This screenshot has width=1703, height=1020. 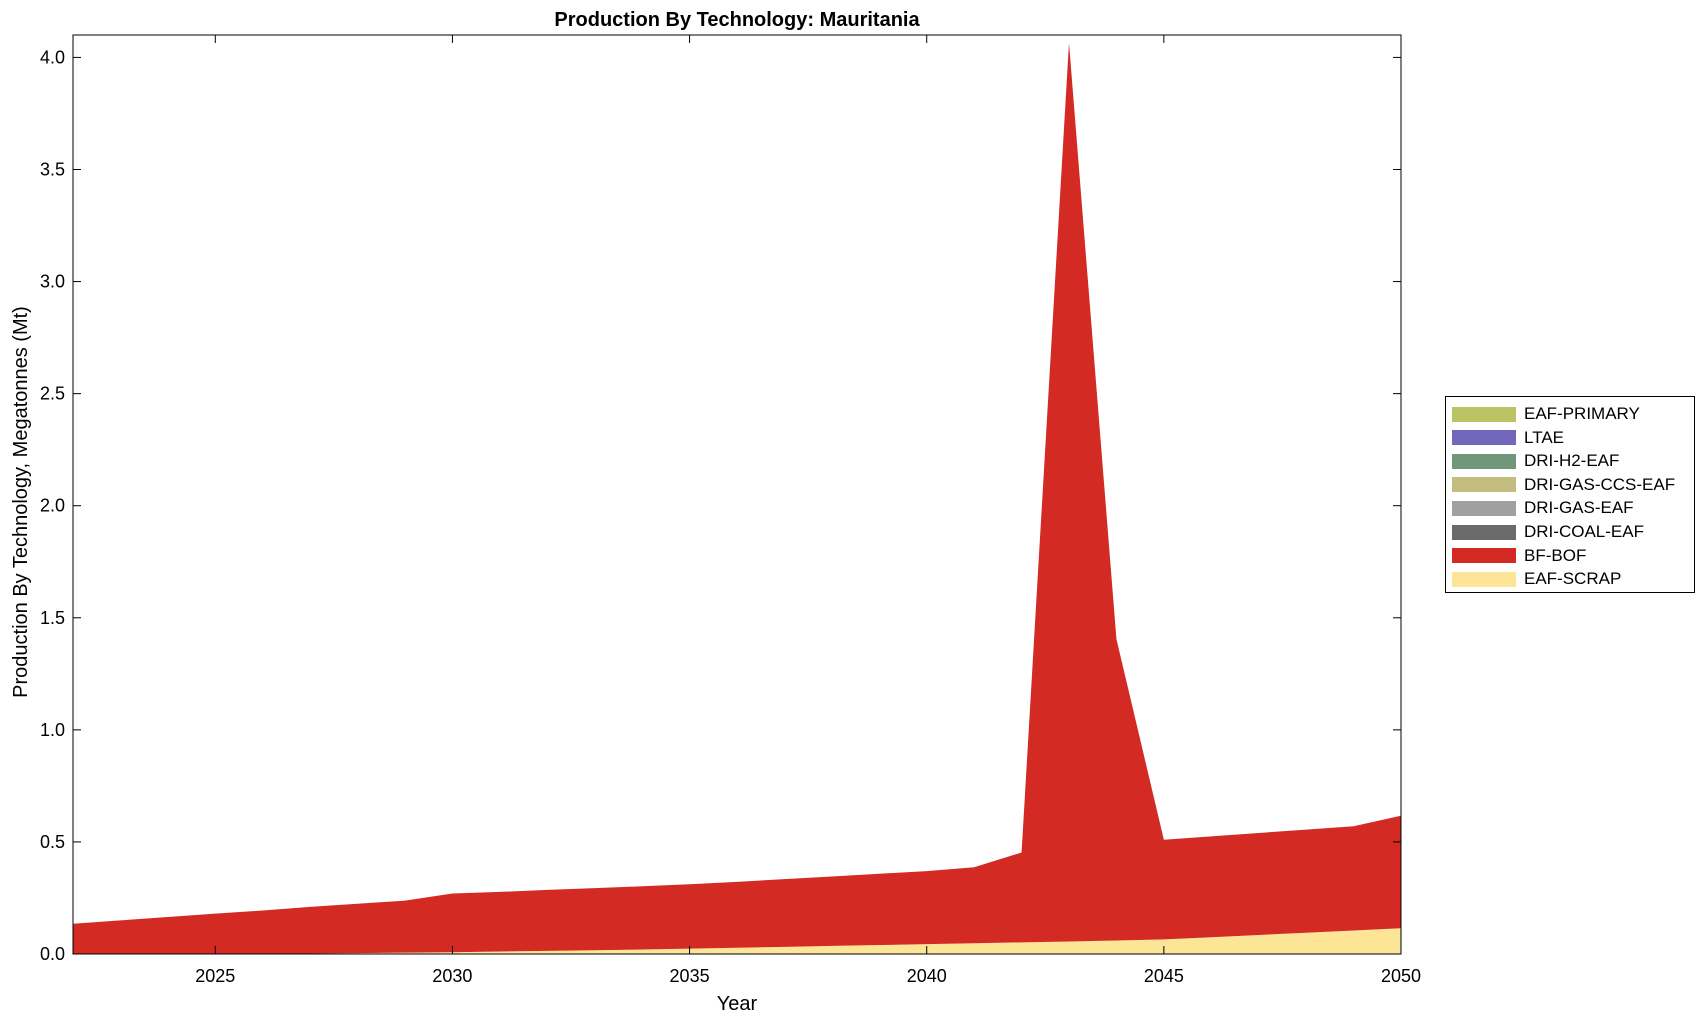 What do you see at coordinates (52, 57) in the screenshot?
I see `y-tick-label: 4.0` at bounding box center [52, 57].